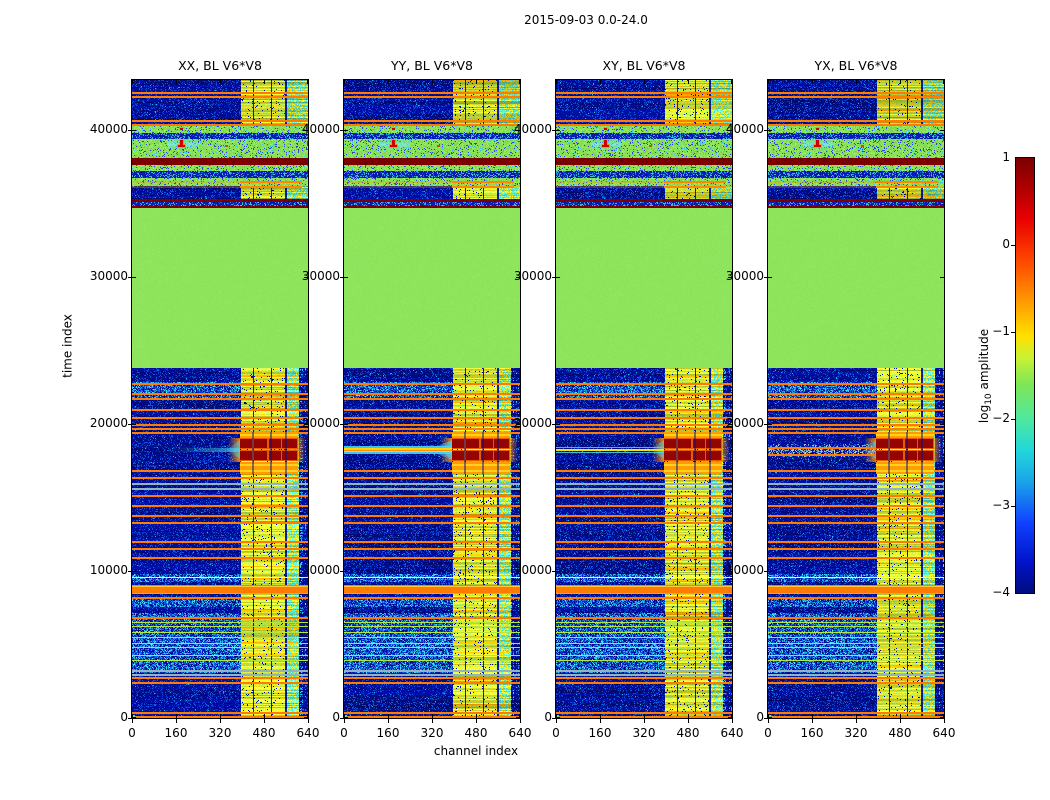  I want to click on heatmap-canvas-yy, so click(432, 399).